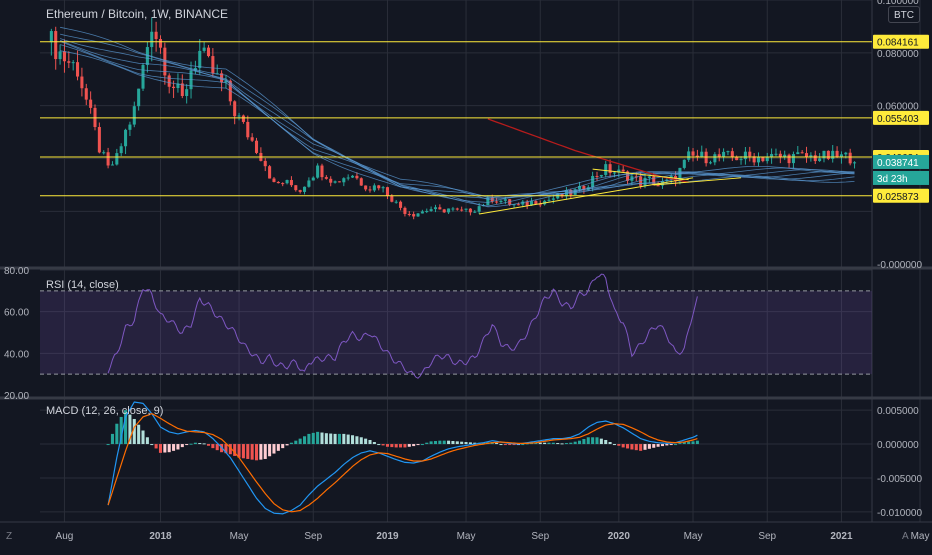 The height and width of the screenshot is (555, 932). What do you see at coordinates (899, 479) in the screenshot?
I see `macd-axis-tick: -0.005000` at bounding box center [899, 479].